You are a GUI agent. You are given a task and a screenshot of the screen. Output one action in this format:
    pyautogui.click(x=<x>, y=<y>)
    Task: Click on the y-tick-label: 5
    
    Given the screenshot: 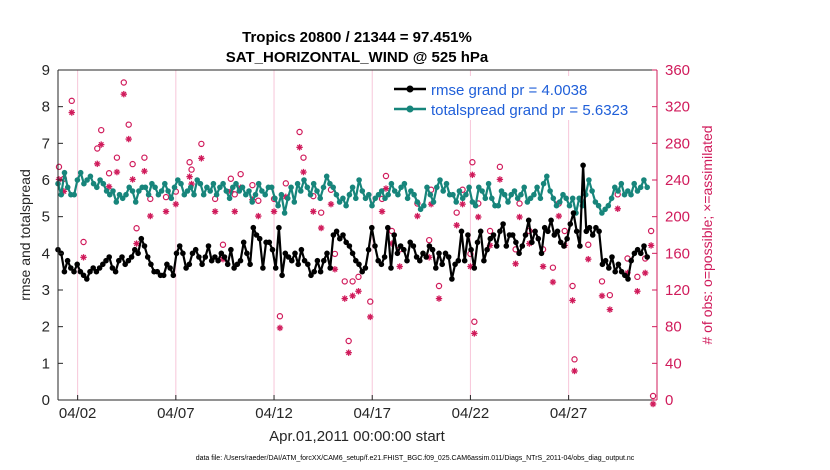 What is the action you would take?
    pyautogui.click(x=46, y=217)
    